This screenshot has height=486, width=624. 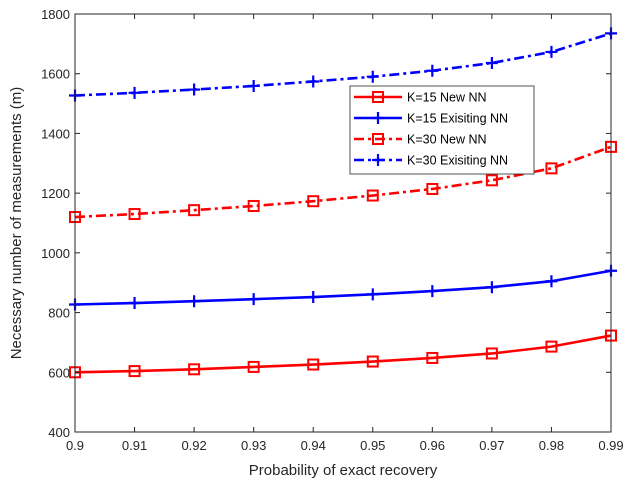 What do you see at coordinates (457, 119) in the screenshot?
I see `legend-label: K=15 Exisiting NN` at bounding box center [457, 119].